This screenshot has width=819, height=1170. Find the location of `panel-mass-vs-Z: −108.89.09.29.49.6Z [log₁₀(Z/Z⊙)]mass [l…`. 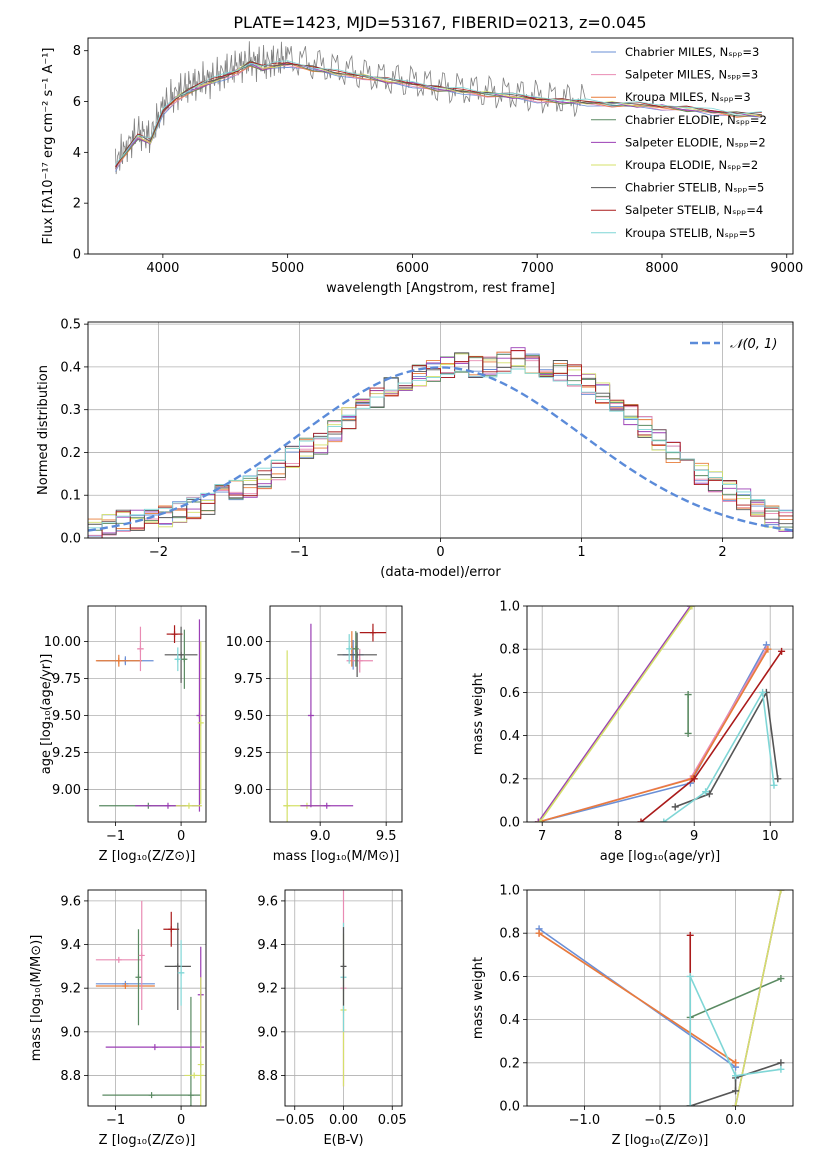

panel-mass-vs-Z: −108.89.09.29.49.6Z [log₁₀(Z/Z⊙)]mass [l… is located at coordinates (117, 1030).